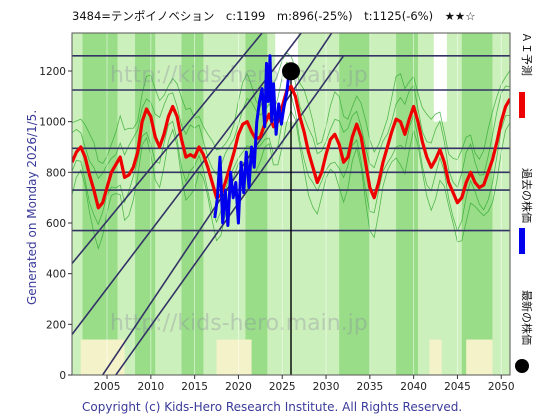 This screenshot has width=560, height=420. What do you see at coordinates (282, 387) in the screenshot?
I see `x-tick-label: 2025` at bounding box center [282, 387].